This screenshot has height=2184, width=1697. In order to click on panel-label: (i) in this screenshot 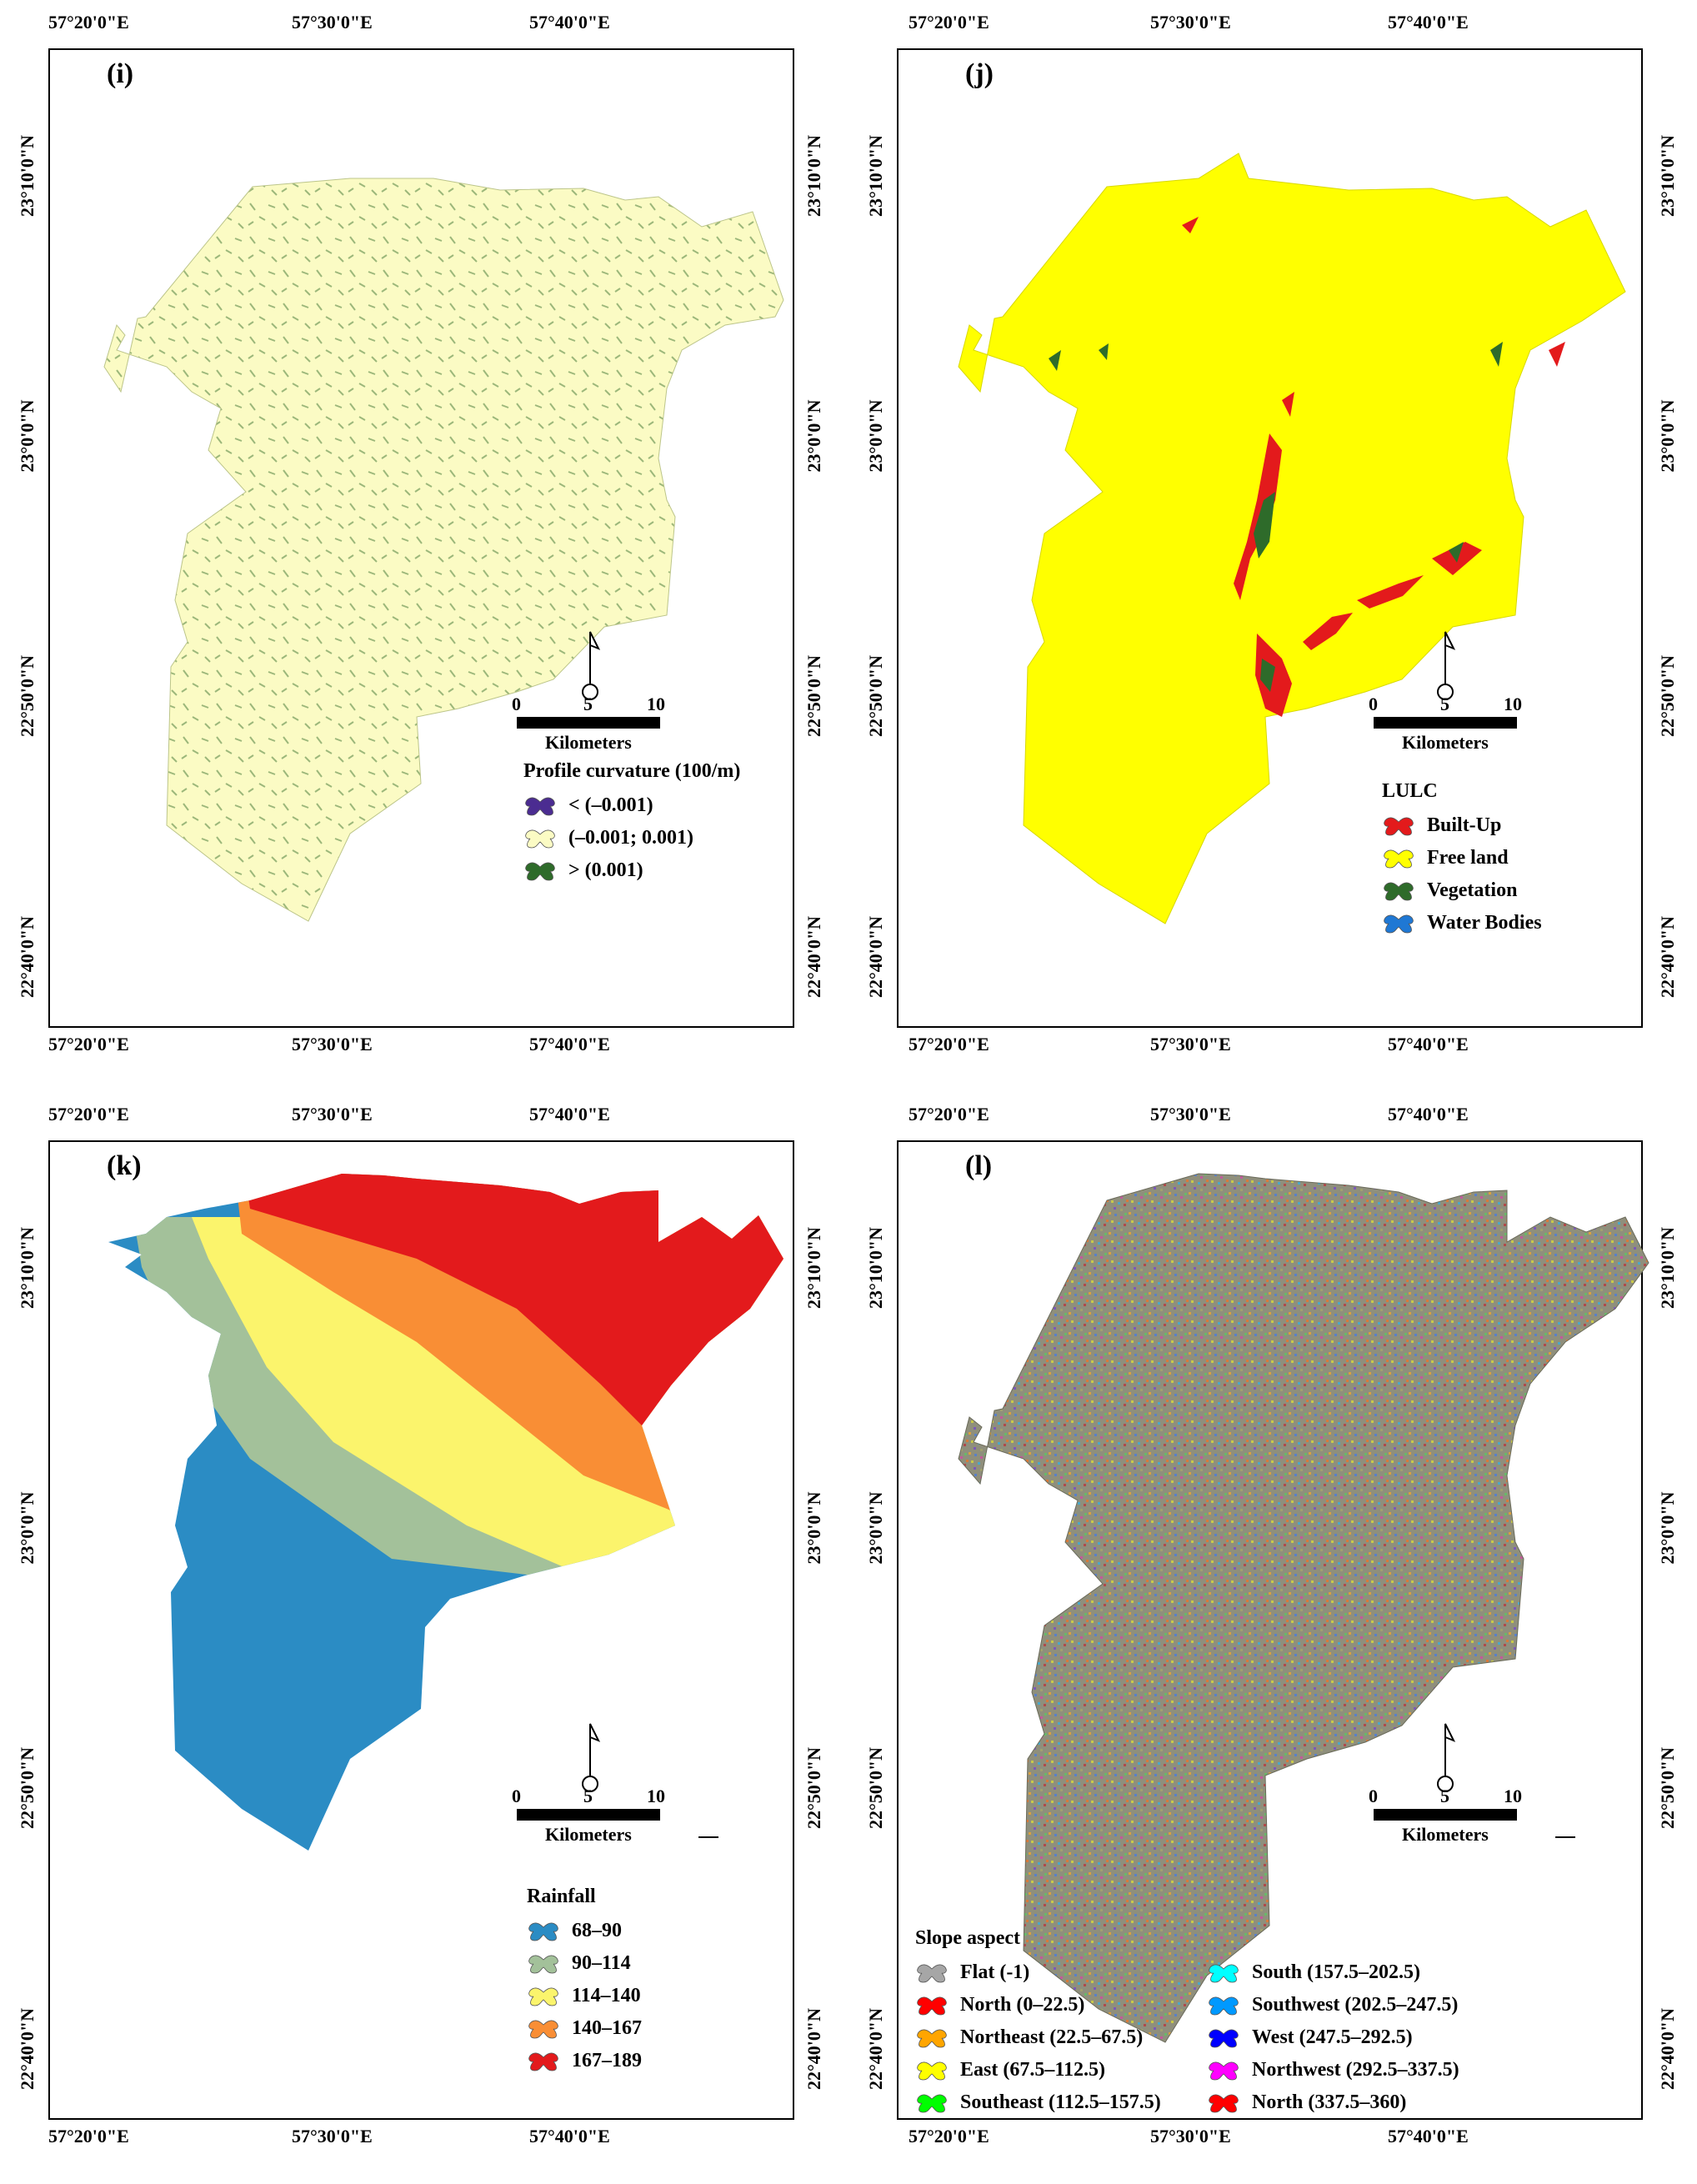, I will do `click(120, 73)`.